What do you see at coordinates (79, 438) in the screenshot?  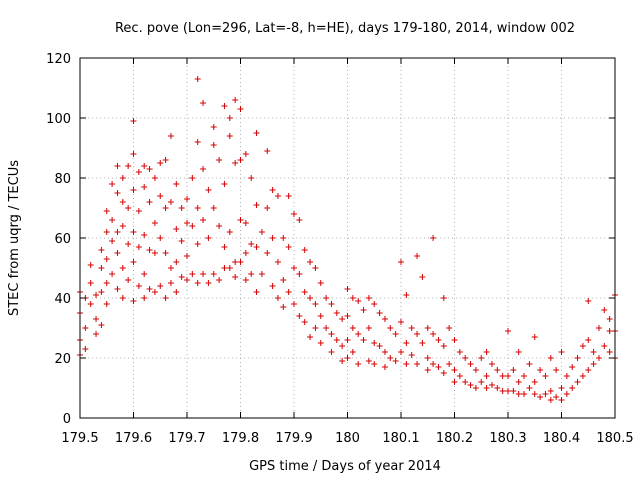 I see `x-tick-label: 179.5` at bounding box center [79, 438].